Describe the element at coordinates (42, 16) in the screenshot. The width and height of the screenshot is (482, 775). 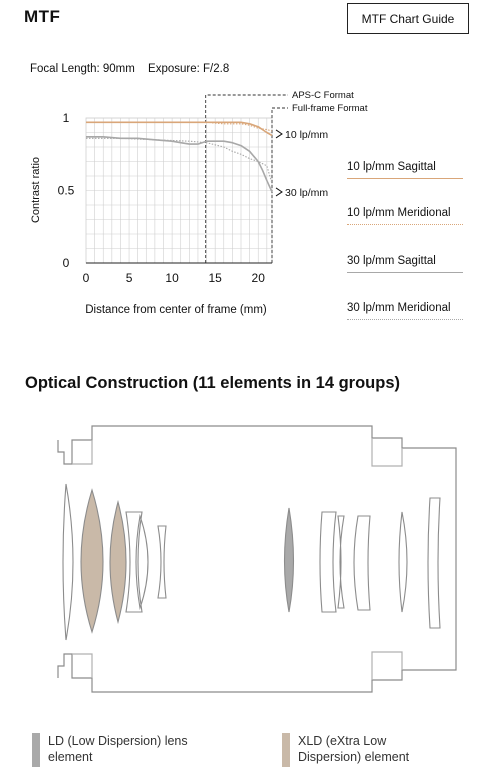
I see `mtf-title: MTF` at that location.